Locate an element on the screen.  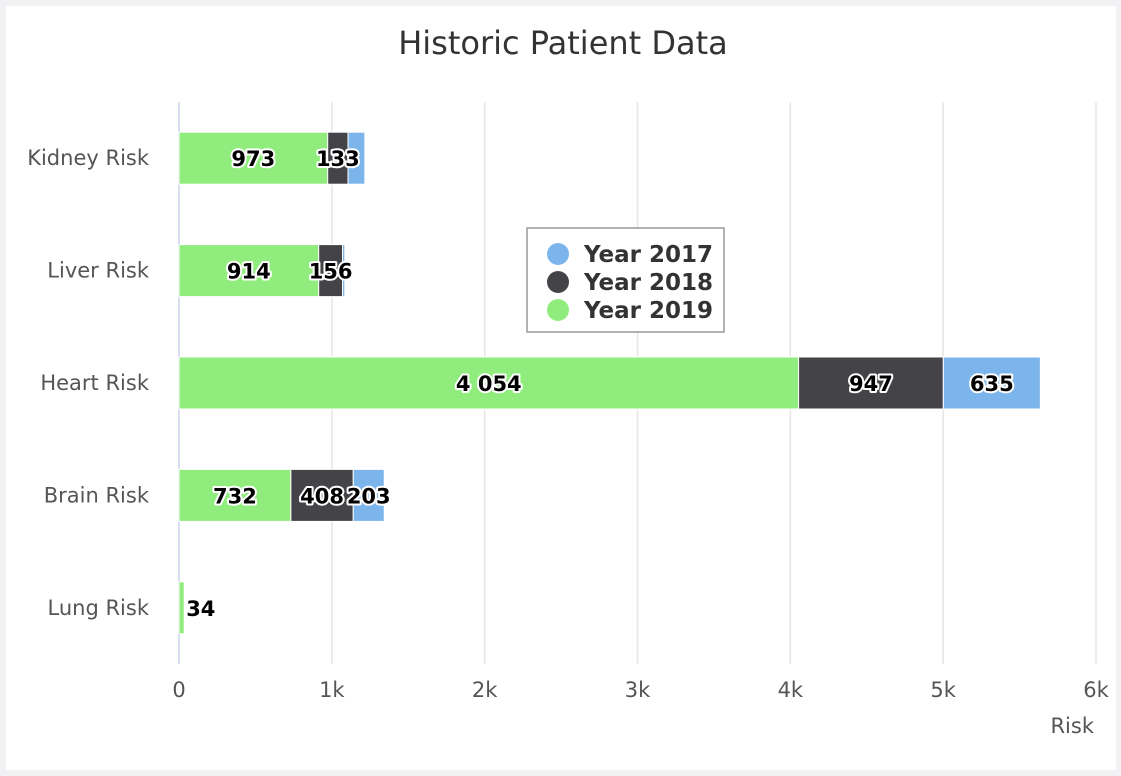
x-tick-label: 5k is located at coordinates (943, 690).